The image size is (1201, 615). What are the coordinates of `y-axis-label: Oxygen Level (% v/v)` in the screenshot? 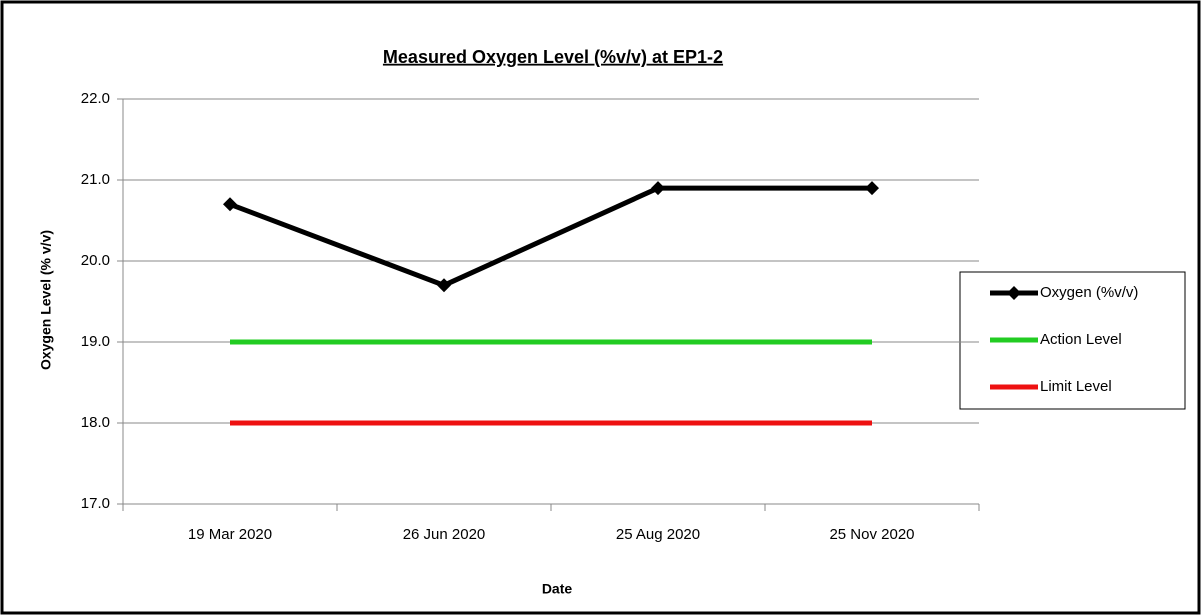 It's located at (46, 300).